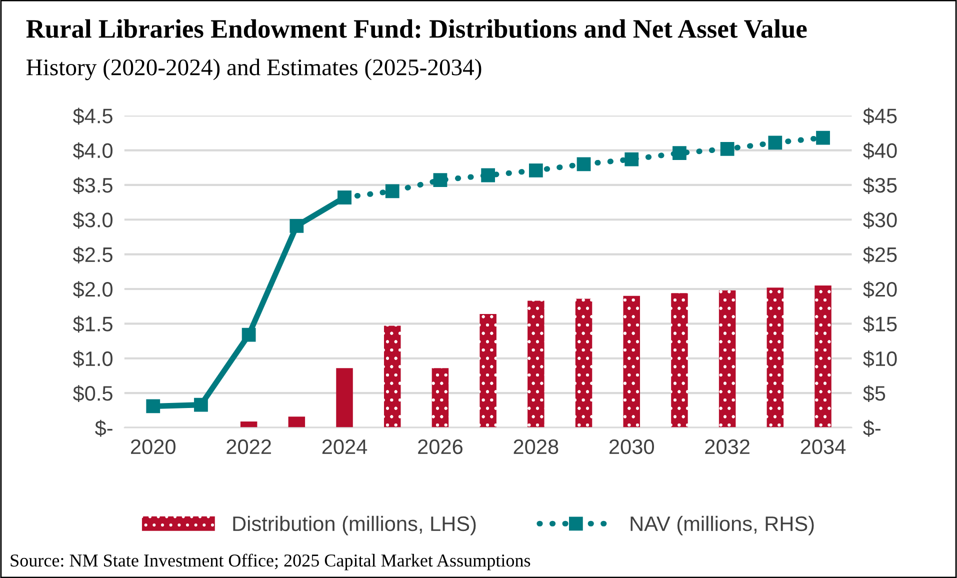 The image size is (957, 578). What do you see at coordinates (92, 324) in the screenshot?
I see `y-tick-label: $1.5` at bounding box center [92, 324].